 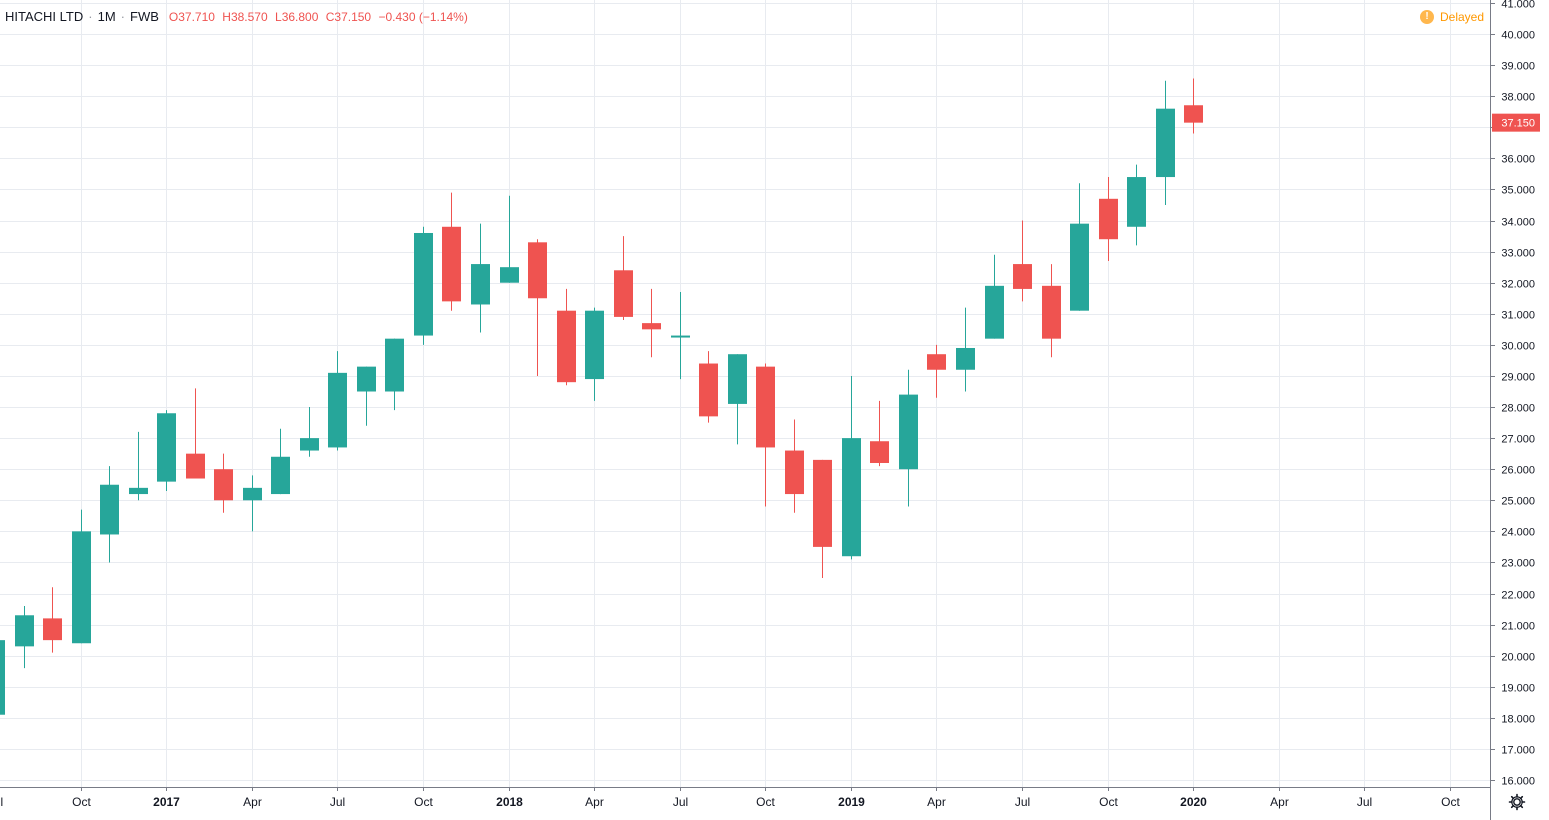 I want to click on gear-icon, so click(x=1517, y=802).